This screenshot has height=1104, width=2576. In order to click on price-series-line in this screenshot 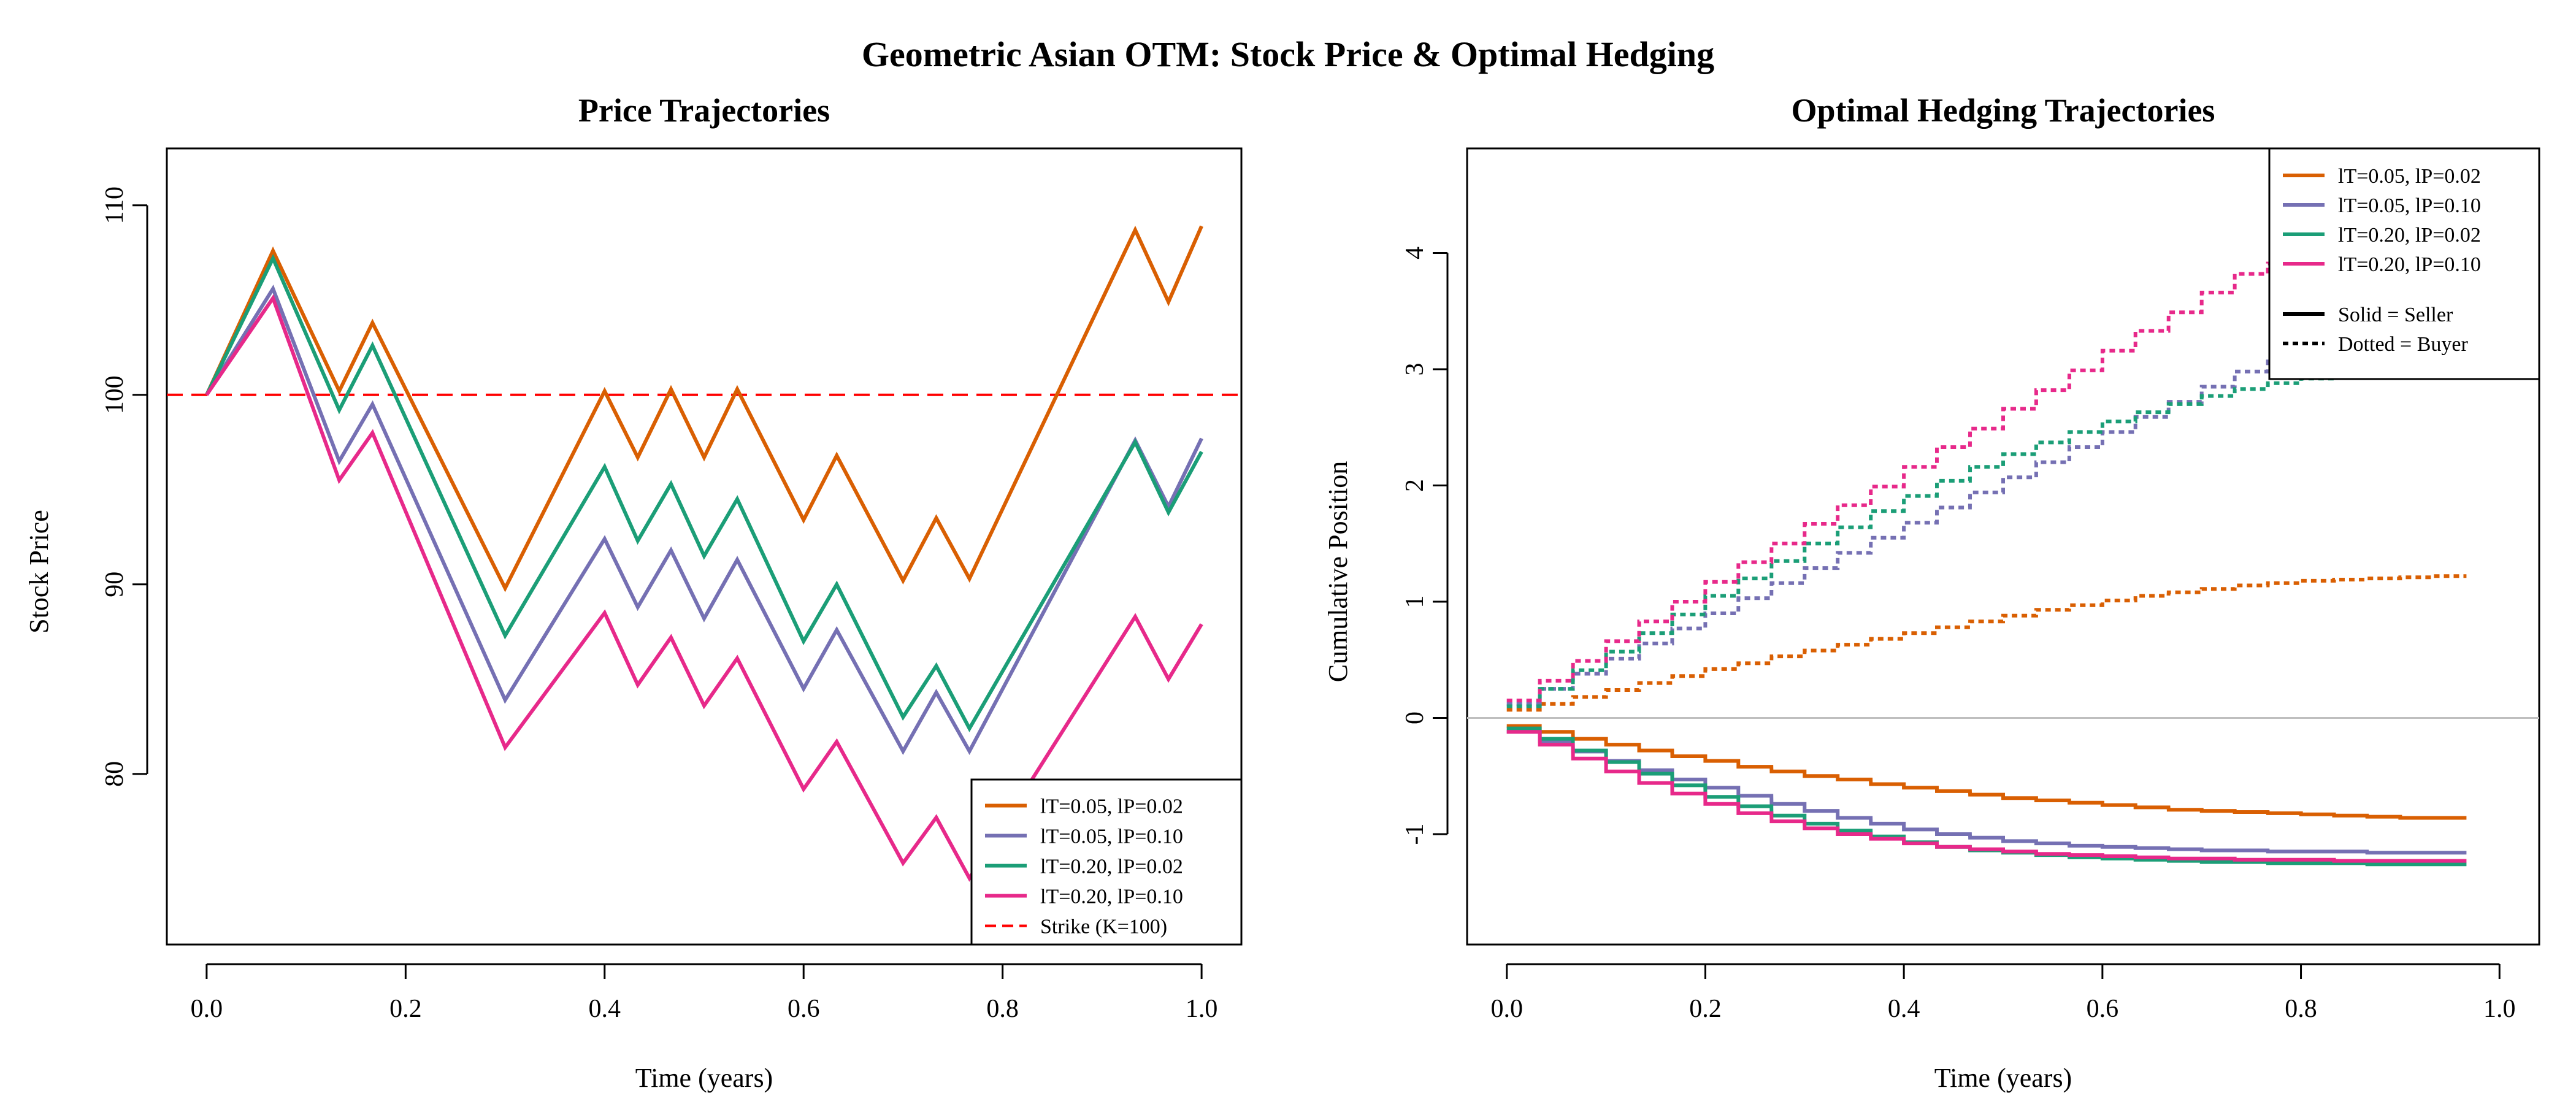, I will do `click(704, 408)`.